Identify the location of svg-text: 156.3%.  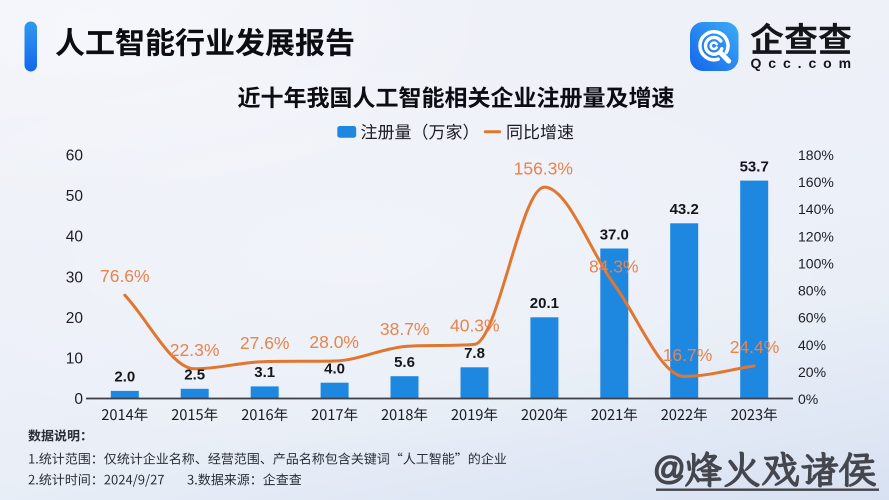
(543, 169).